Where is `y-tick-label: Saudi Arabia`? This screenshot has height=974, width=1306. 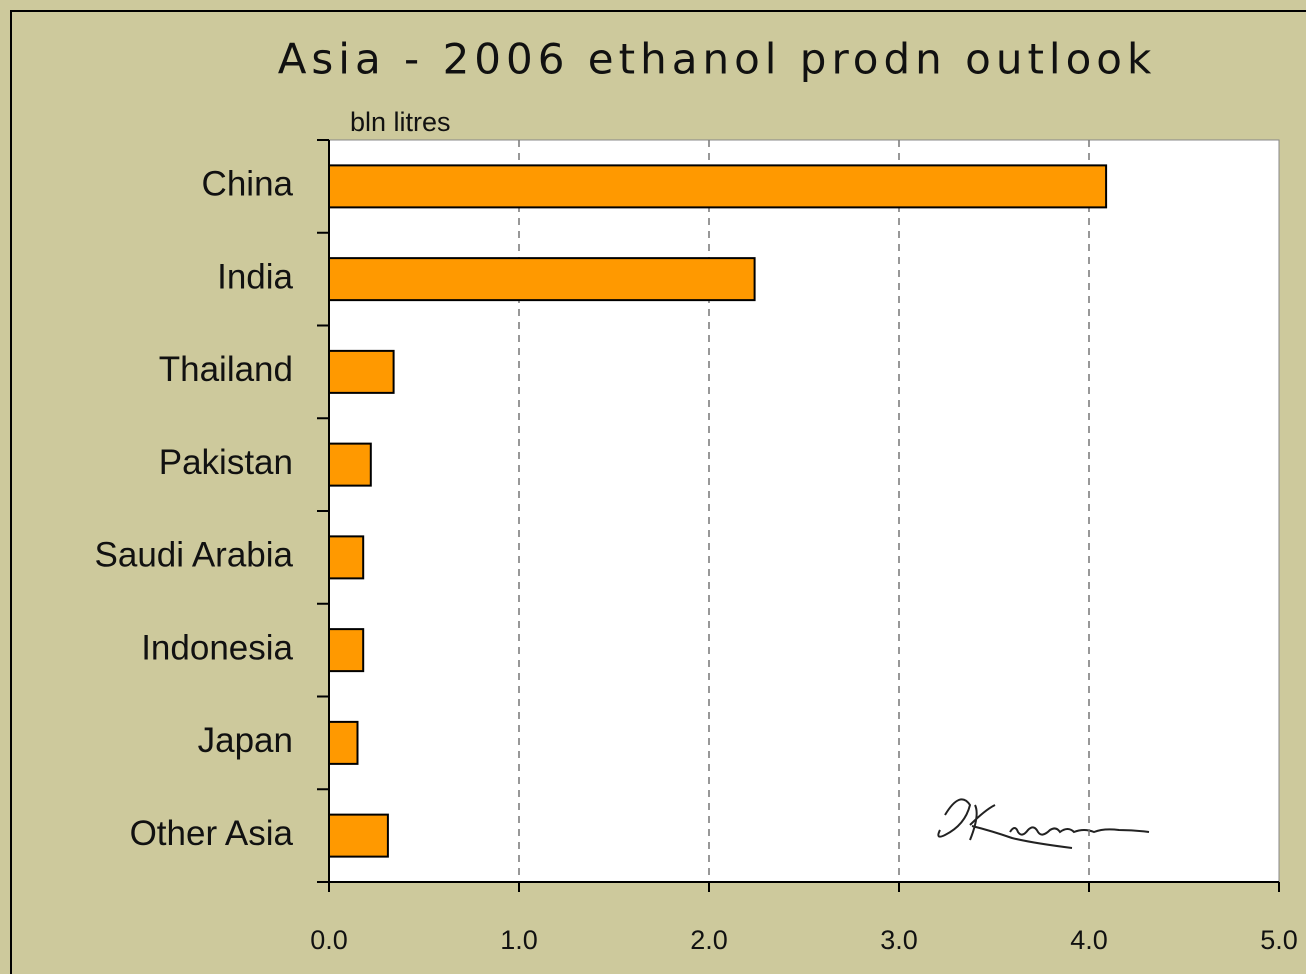 y-tick-label: Saudi Arabia is located at coordinates (194, 555).